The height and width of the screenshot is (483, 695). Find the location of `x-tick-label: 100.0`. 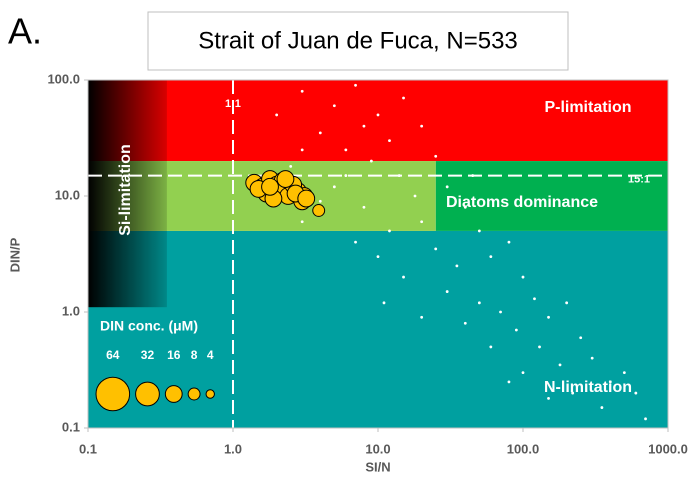

x-tick-label: 100.0 is located at coordinates (523, 448).